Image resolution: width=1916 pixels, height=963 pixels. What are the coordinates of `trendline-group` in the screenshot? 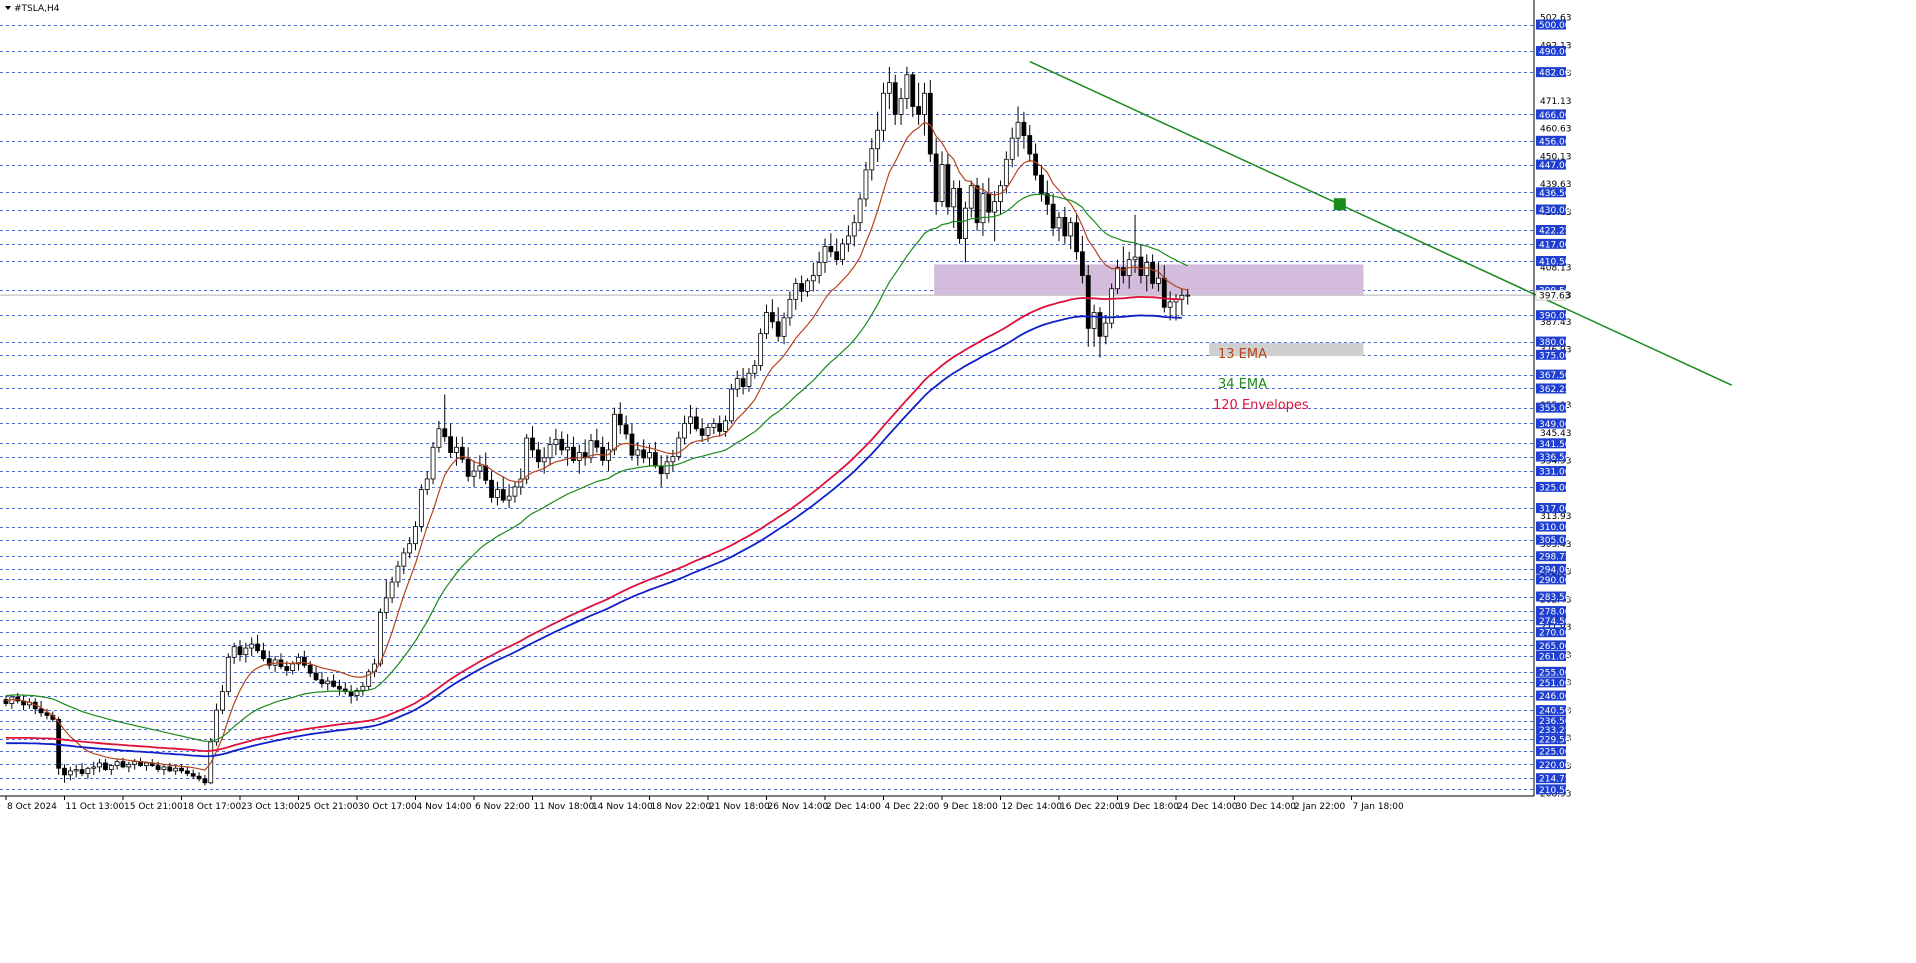 It's located at (1381, 223).